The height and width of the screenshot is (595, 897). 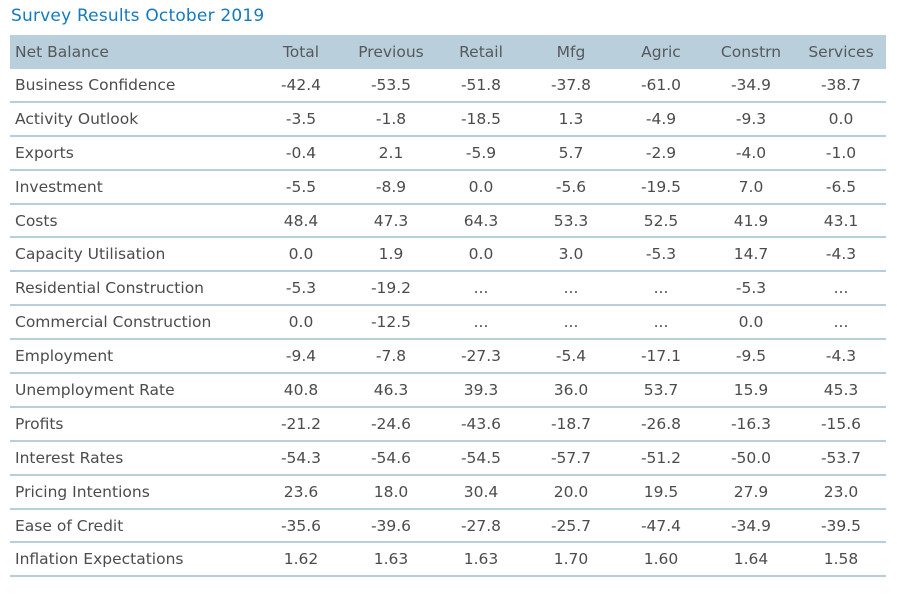 I want to click on column-header: Mfg, so click(x=571, y=52).